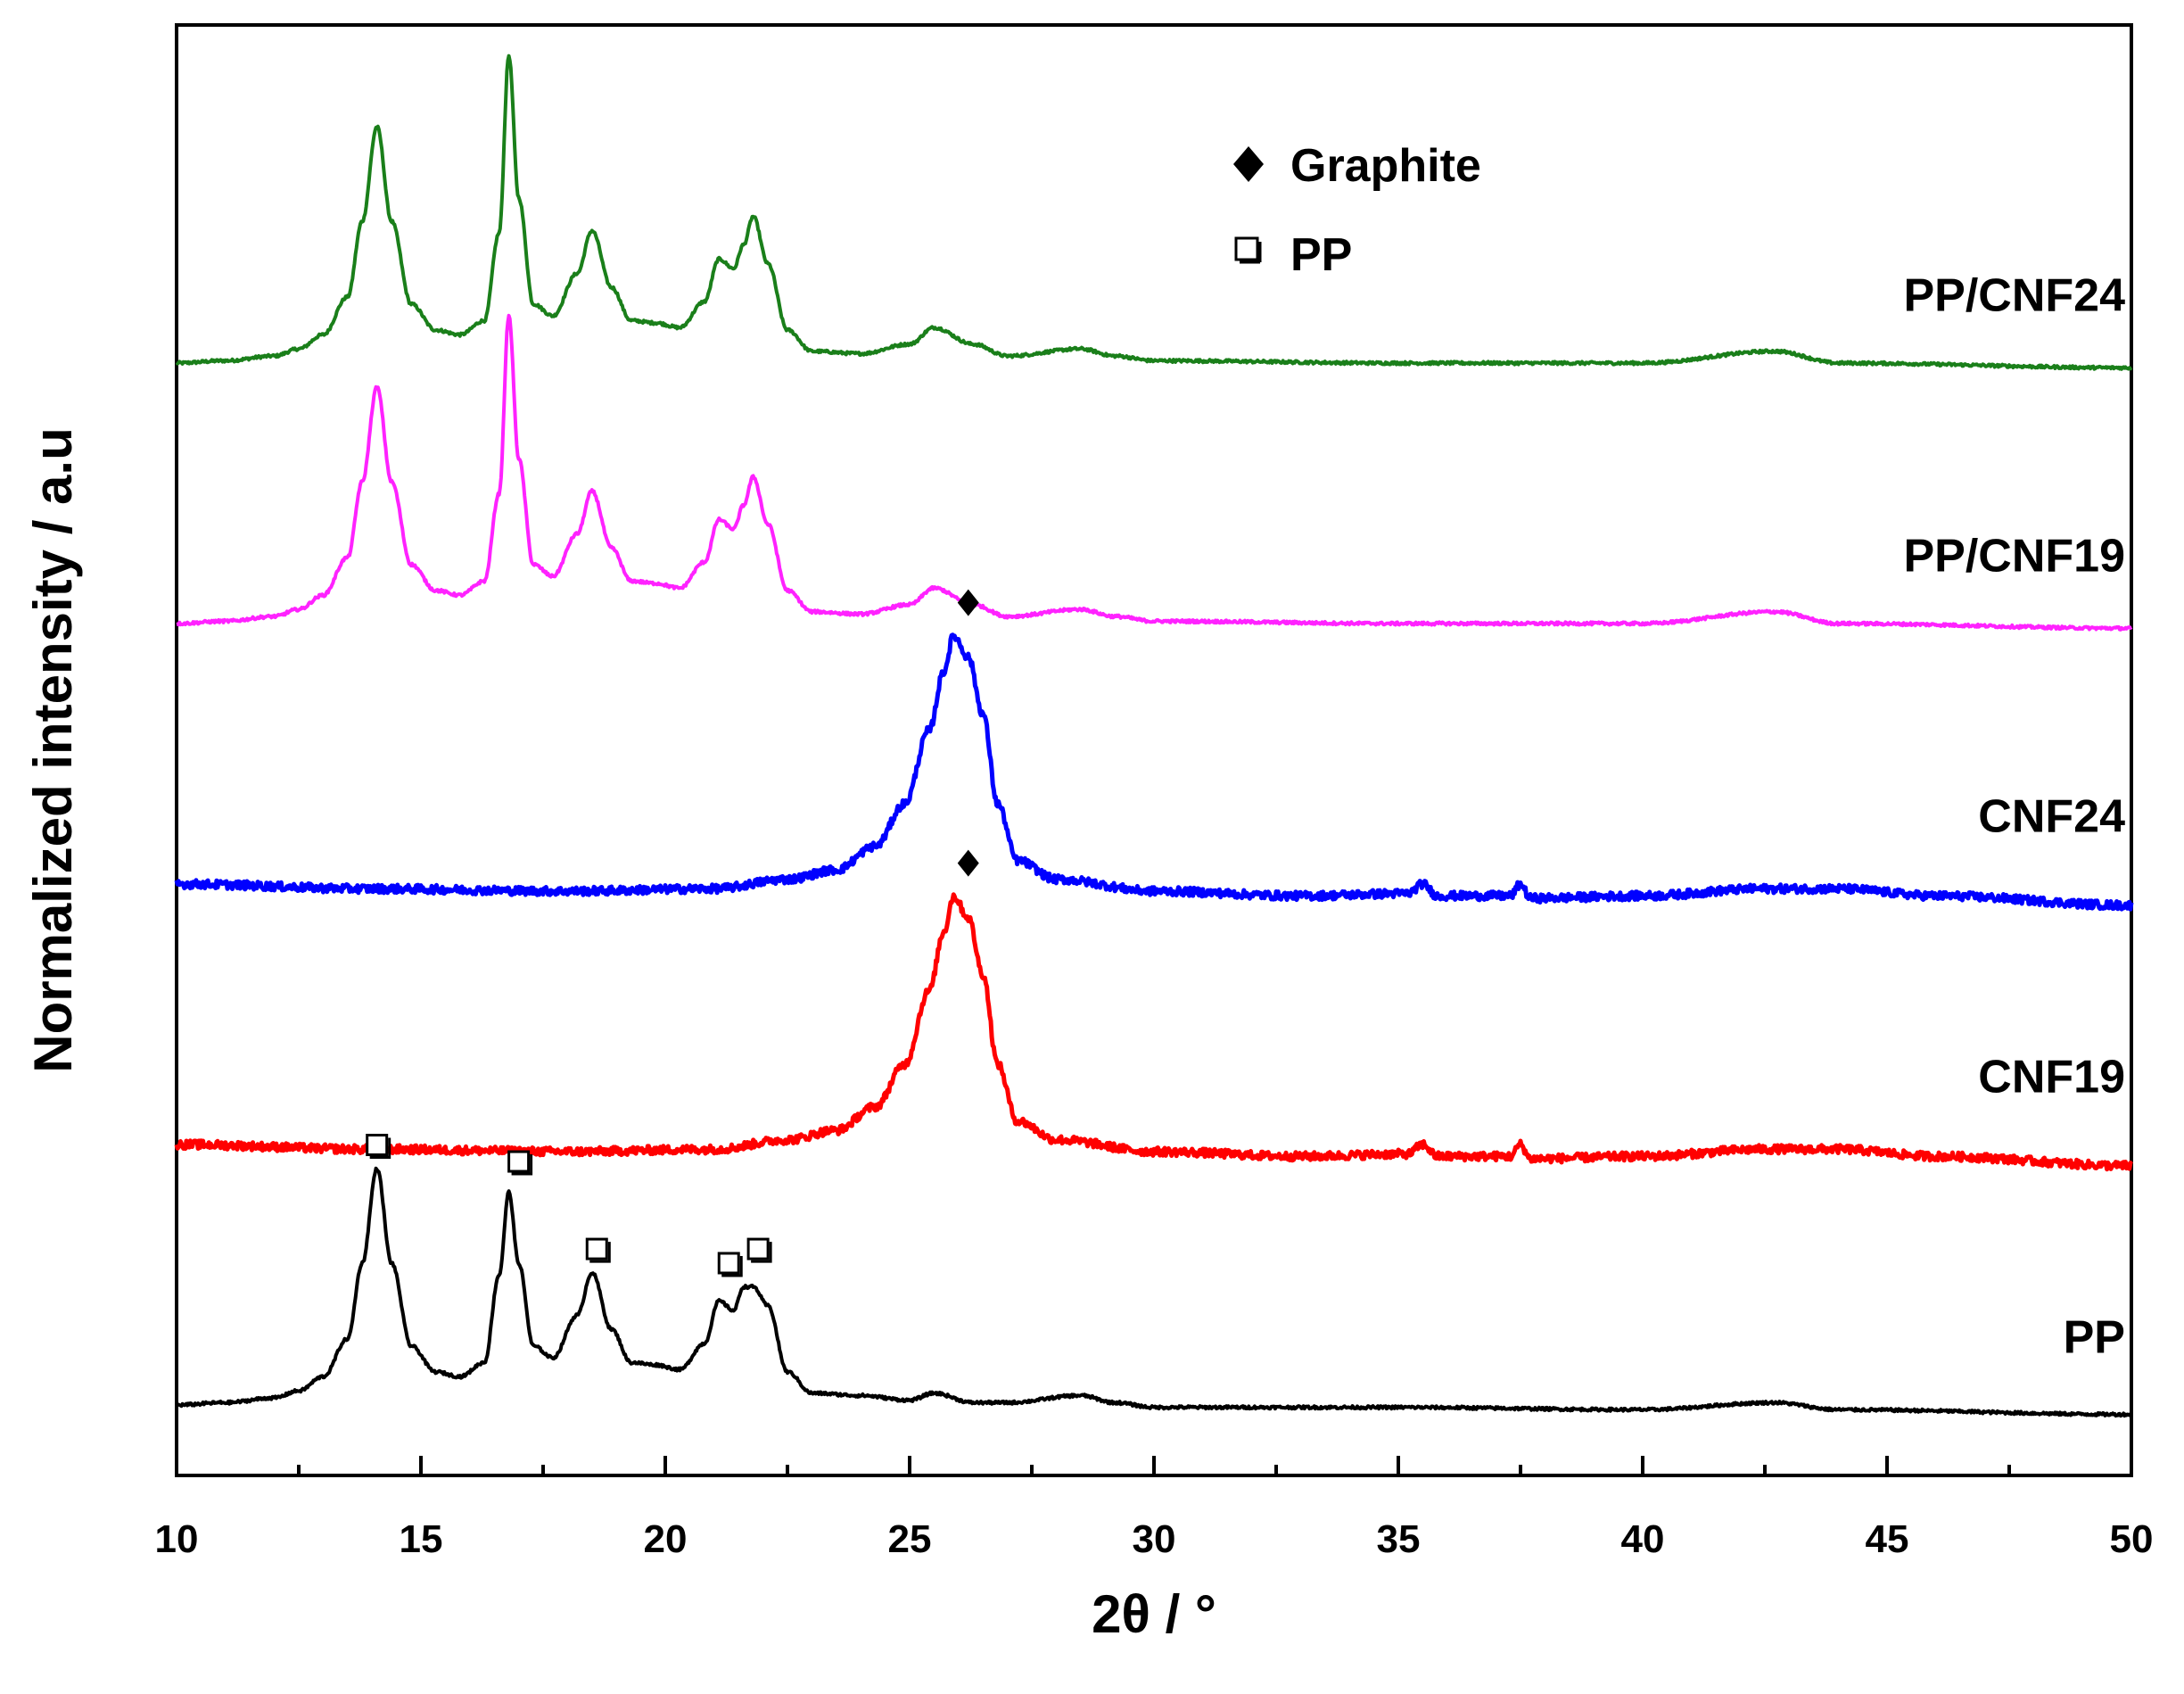 The width and height of the screenshot is (2184, 1694). Describe the element at coordinates (2094, 1338) in the screenshot. I see `series-label-pp: PP` at that location.